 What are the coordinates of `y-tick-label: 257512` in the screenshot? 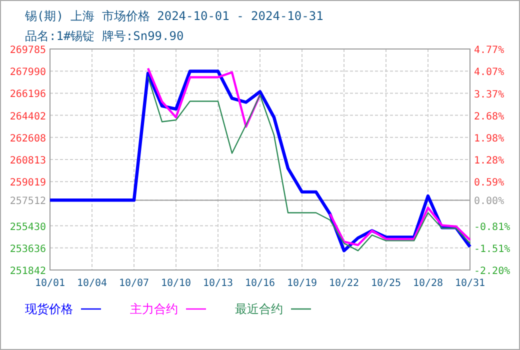 It's located at (28, 202).